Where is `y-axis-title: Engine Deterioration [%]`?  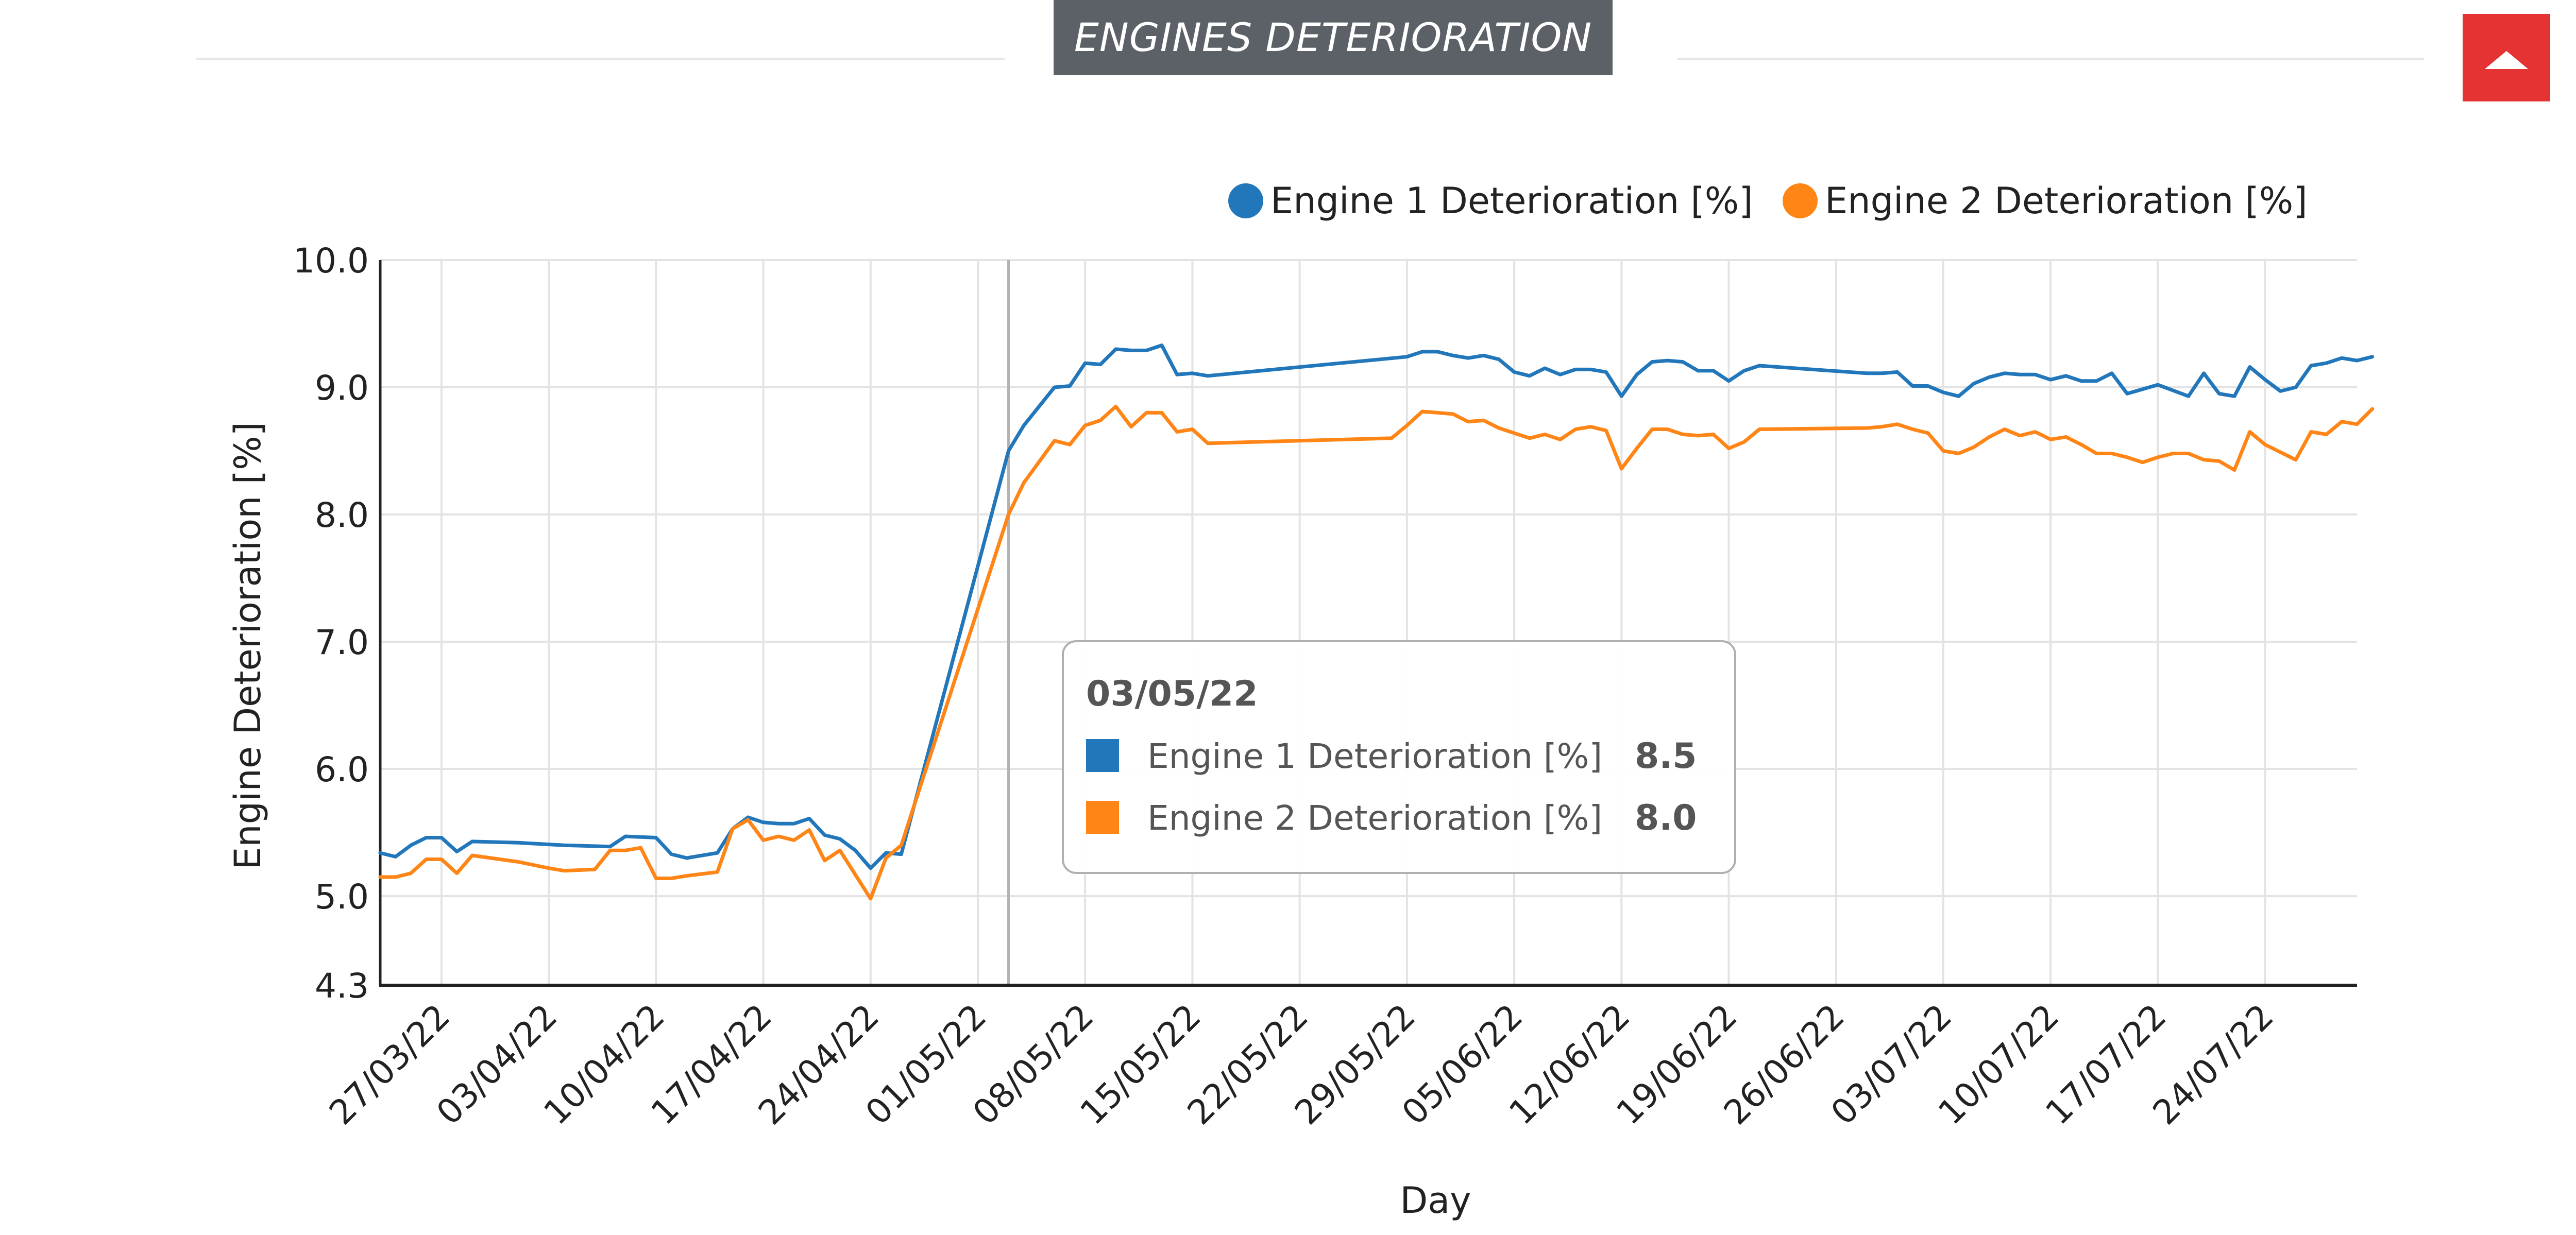 y-axis-title: Engine Deterioration [%] is located at coordinates (248, 646).